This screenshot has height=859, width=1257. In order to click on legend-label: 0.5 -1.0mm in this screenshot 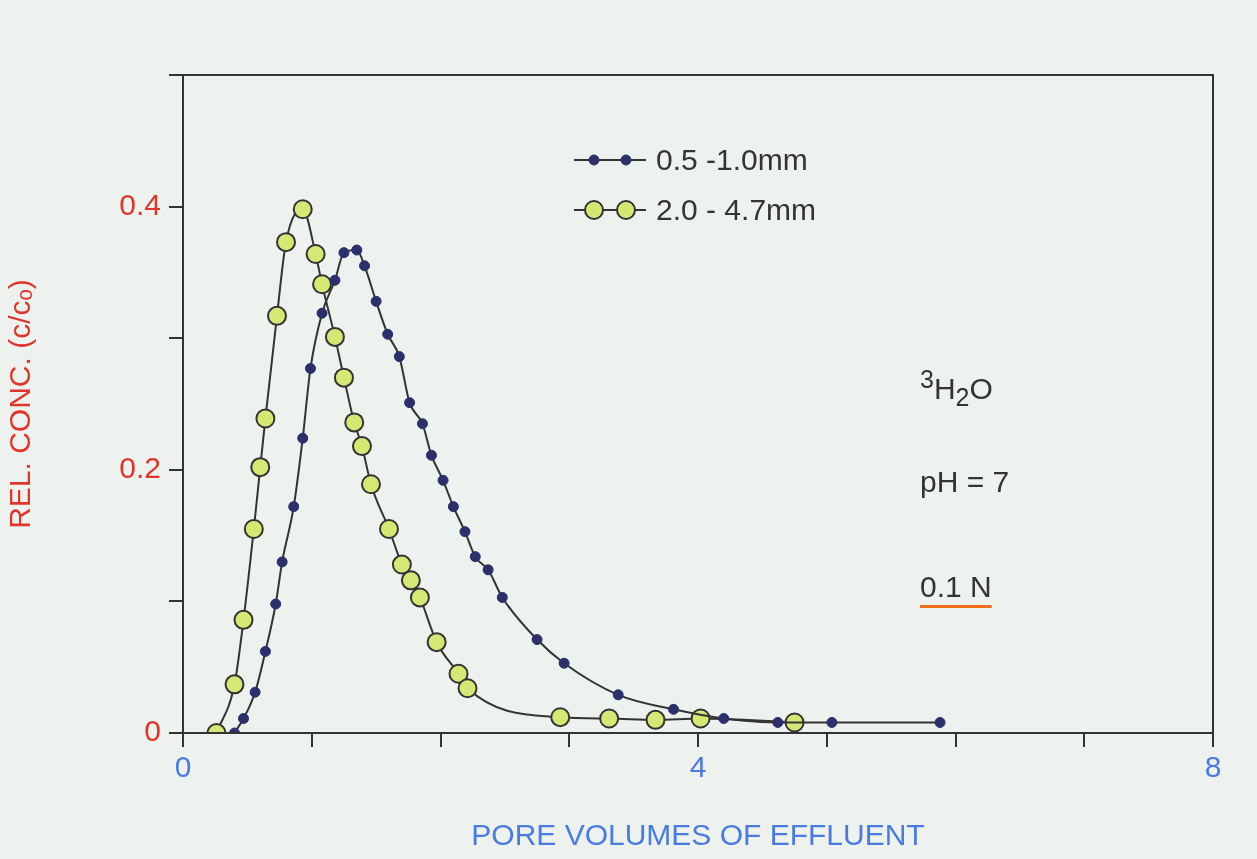, I will do `click(732, 160)`.